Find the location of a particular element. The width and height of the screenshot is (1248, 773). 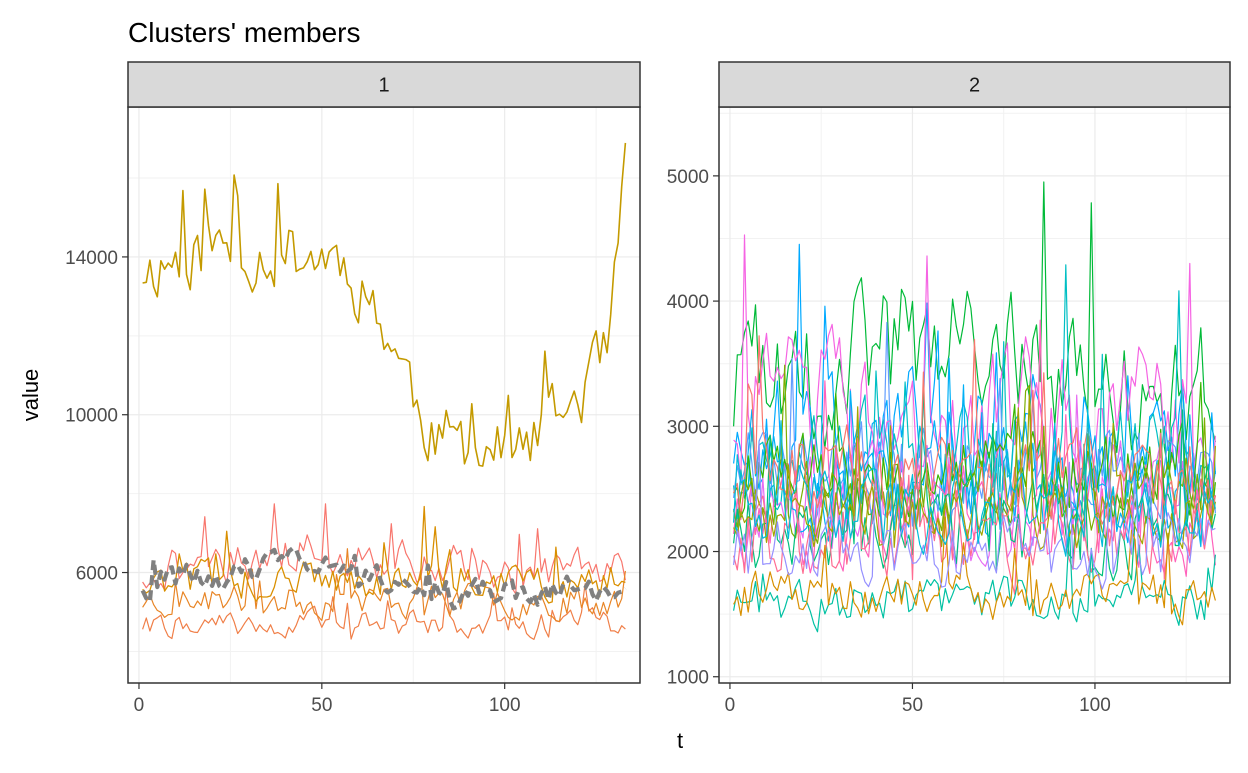

y-tick-label: 4000 is located at coordinates (688, 302).